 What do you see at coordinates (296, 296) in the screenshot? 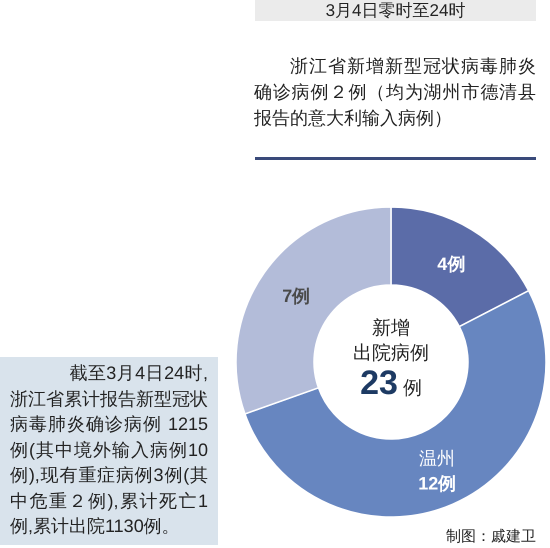
I see `data-label: 7例` at bounding box center [296, 296].